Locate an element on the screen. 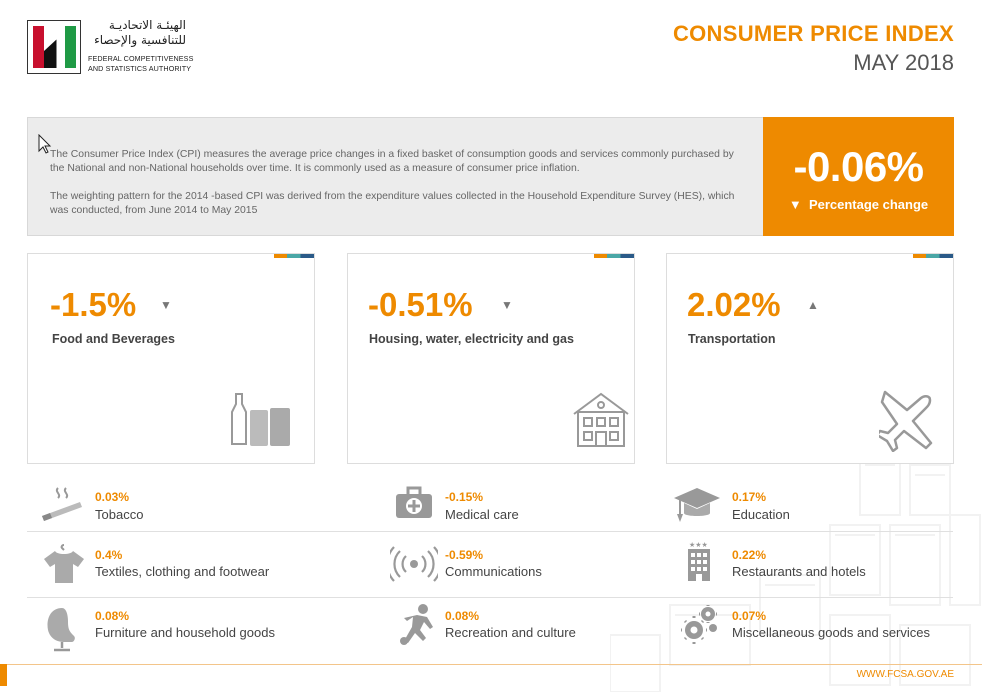 This screenshot has width=982, height=692. background-pattern is located at coordinates (795, 573).